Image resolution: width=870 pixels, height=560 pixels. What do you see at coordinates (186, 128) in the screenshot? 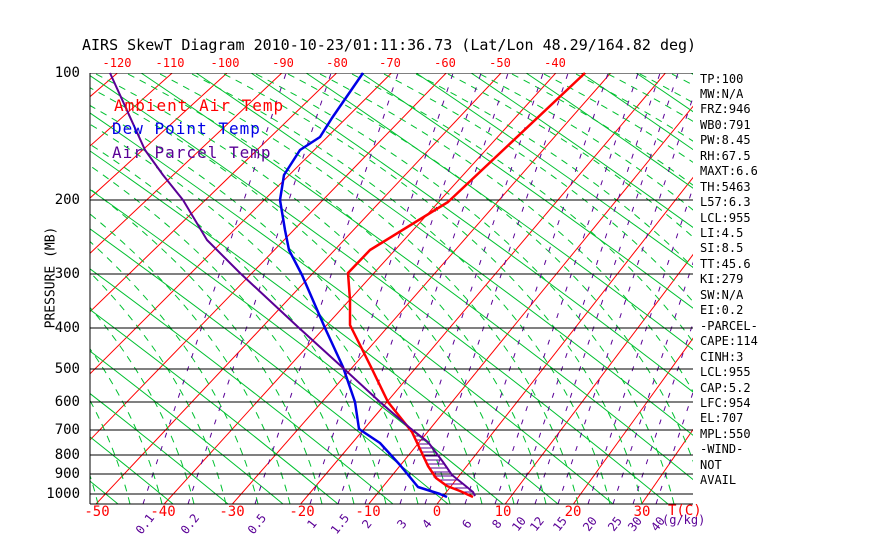
I see `legend-dew-point-temp: Dew Point Temp` at bounding box center [186, 128].